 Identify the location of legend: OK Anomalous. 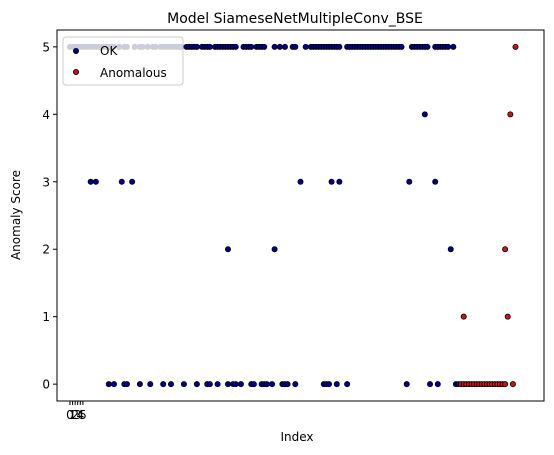
(123, 61).